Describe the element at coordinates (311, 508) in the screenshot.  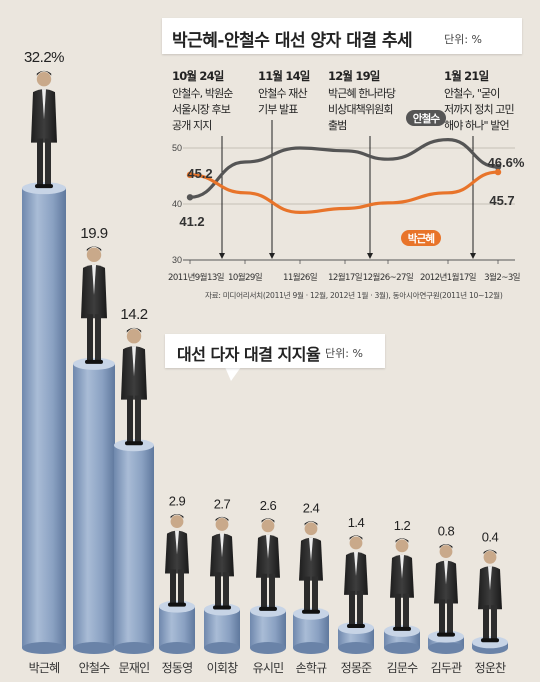
I see `bar-value-label: 2.4` at that location.